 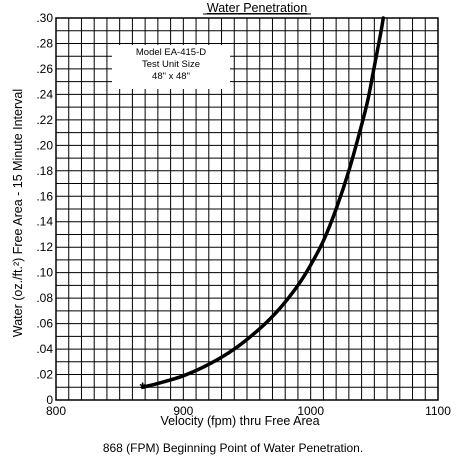 I want to click on y-tick-label: .22, so click(x=44, y=120).